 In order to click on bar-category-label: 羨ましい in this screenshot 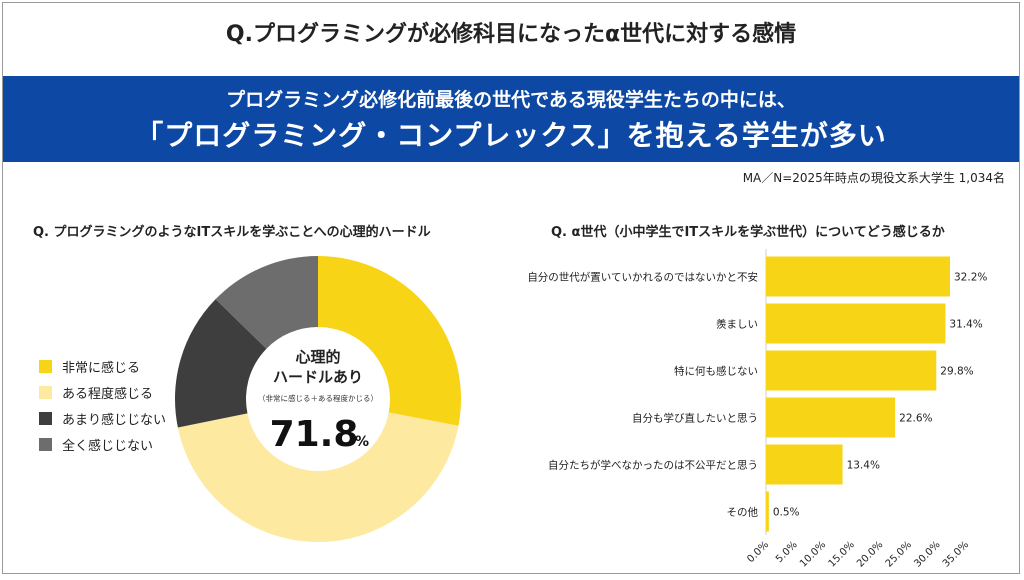, I will do `click(737, 324)`.